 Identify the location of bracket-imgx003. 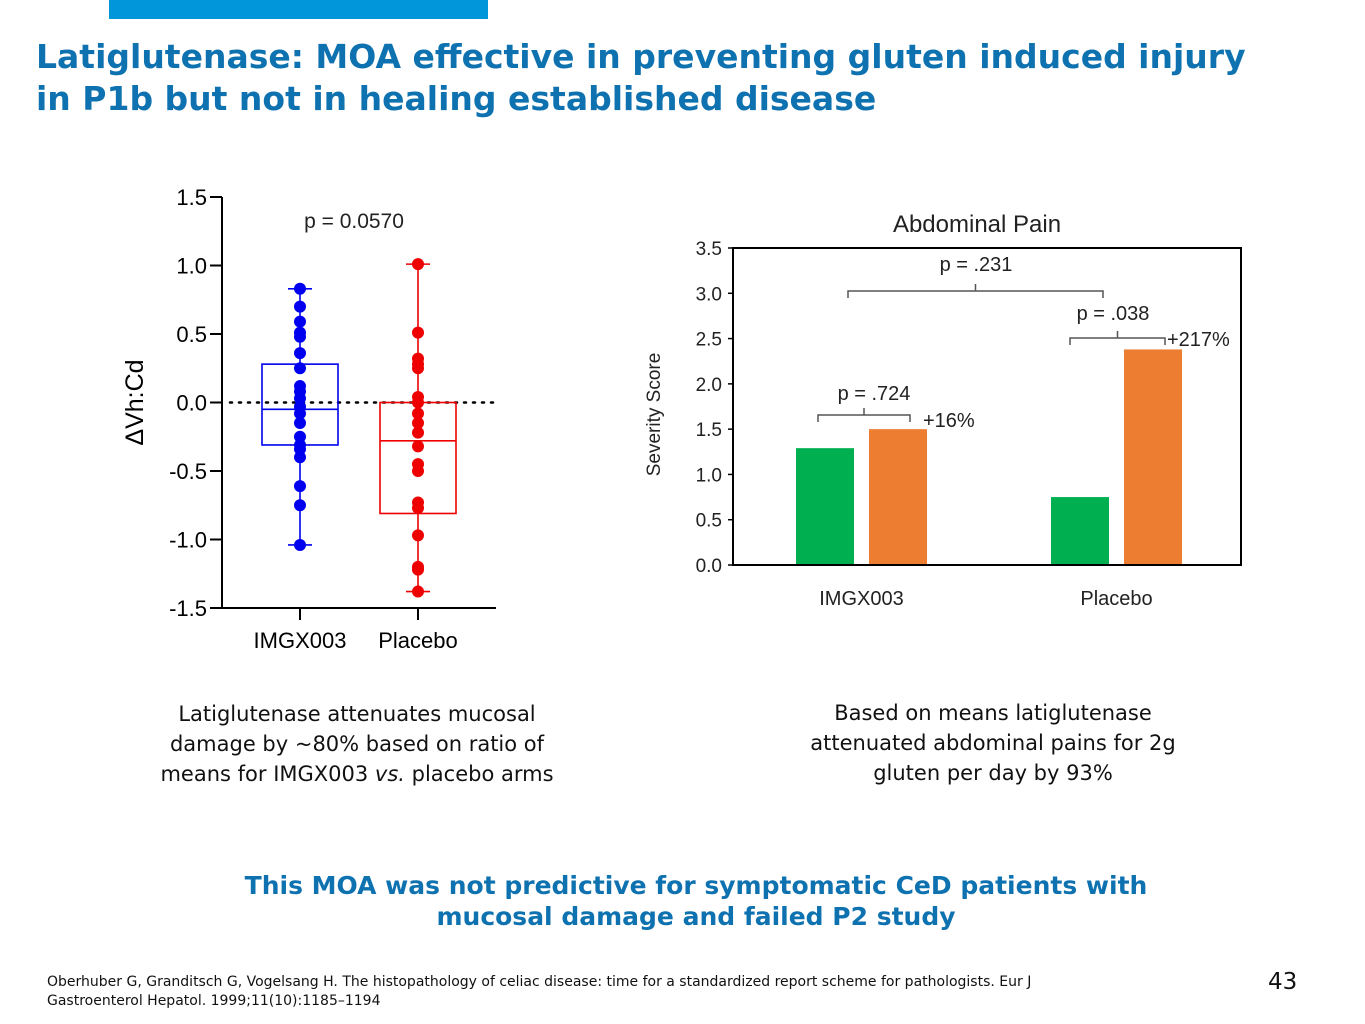
(864, 415).